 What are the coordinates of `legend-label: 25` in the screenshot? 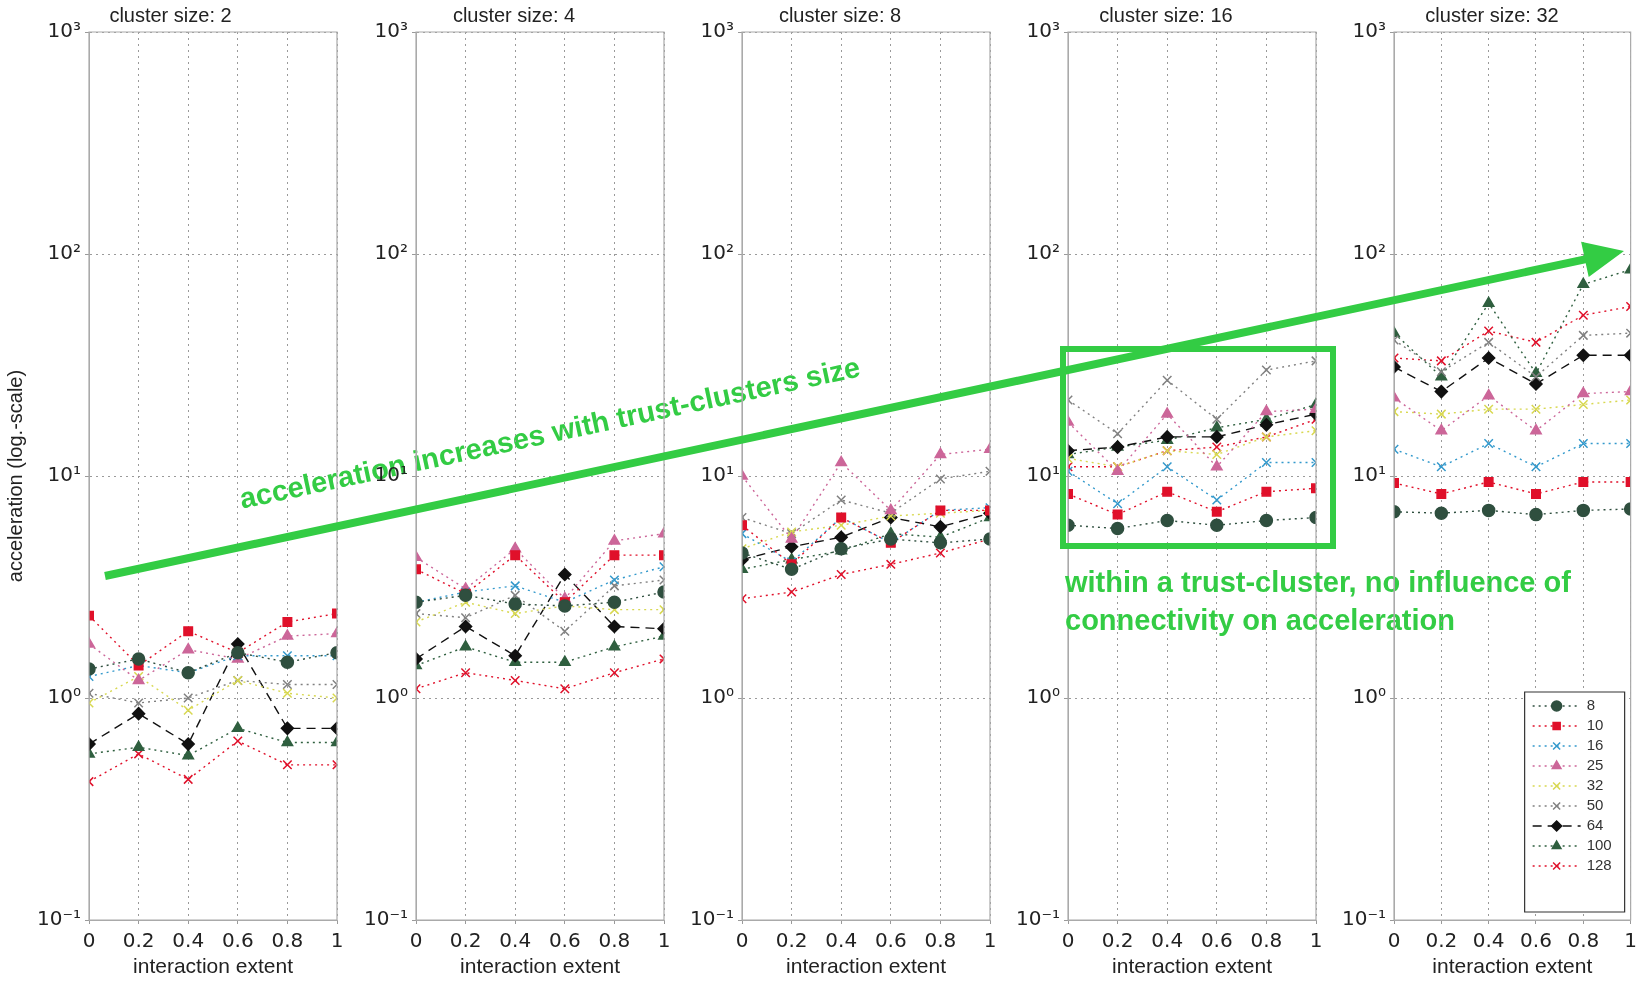 It's located at (1595, 765).